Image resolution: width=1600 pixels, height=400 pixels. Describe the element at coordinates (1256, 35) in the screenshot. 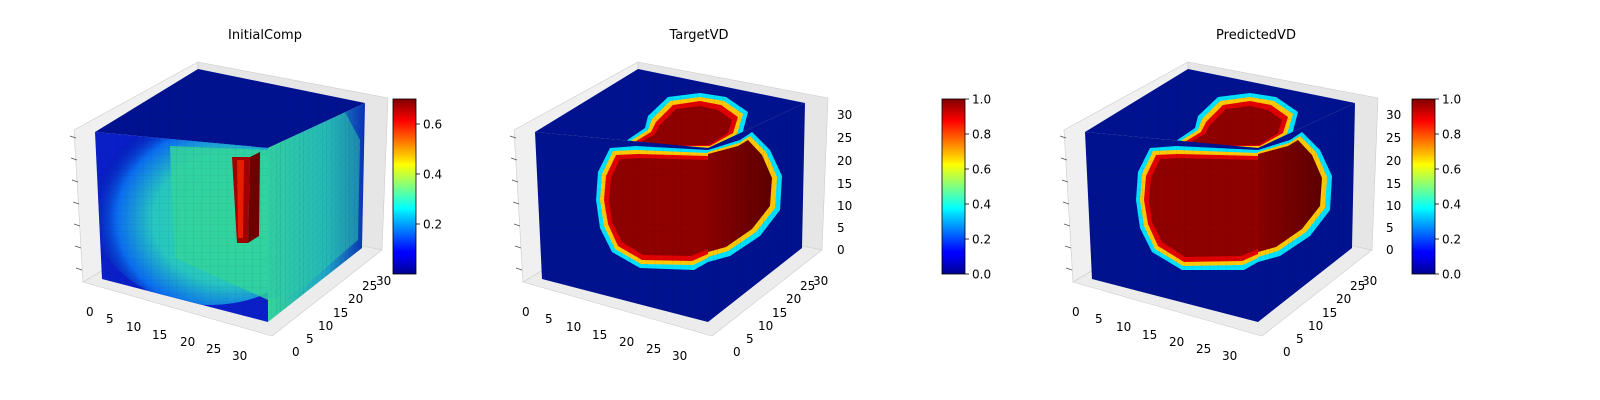

I see `chart-title: PredictedVD` at that location.